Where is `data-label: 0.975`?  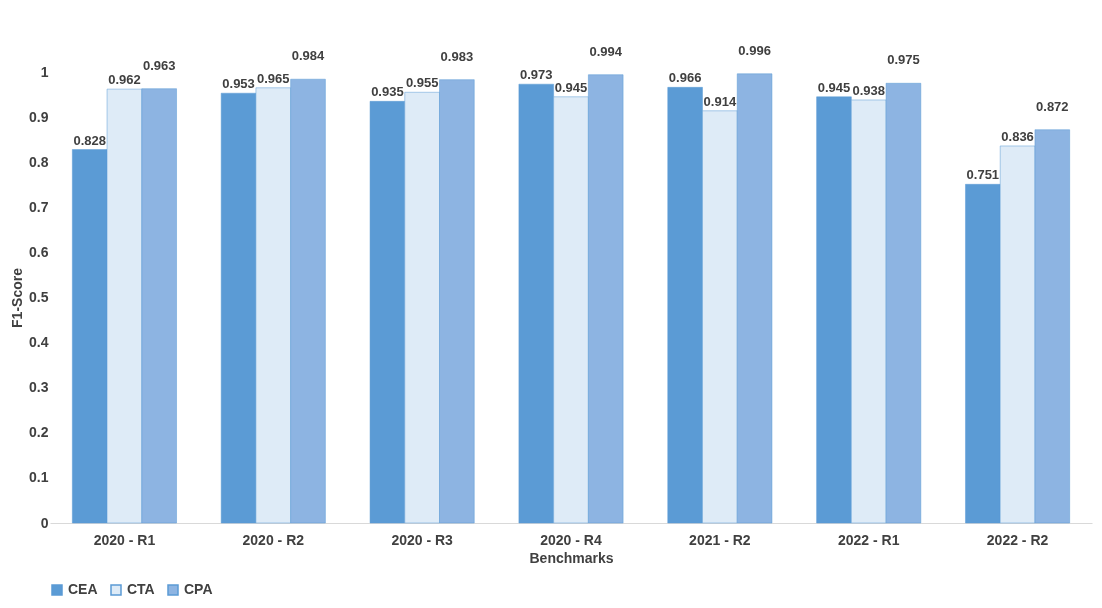
data-label: 0.975 is located at coordinates (903, 60).